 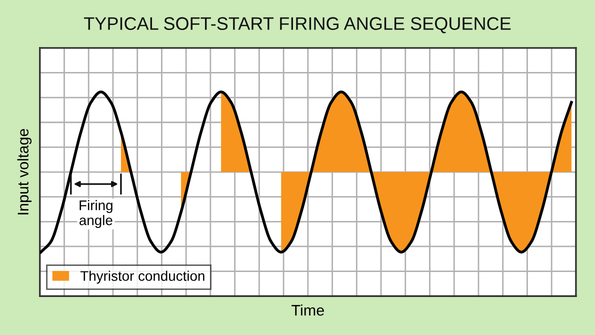 What do you see at coordinates (96, 214) in the screenshot?
I see `annotation: Firing angle` at bounding box center [96, 214].